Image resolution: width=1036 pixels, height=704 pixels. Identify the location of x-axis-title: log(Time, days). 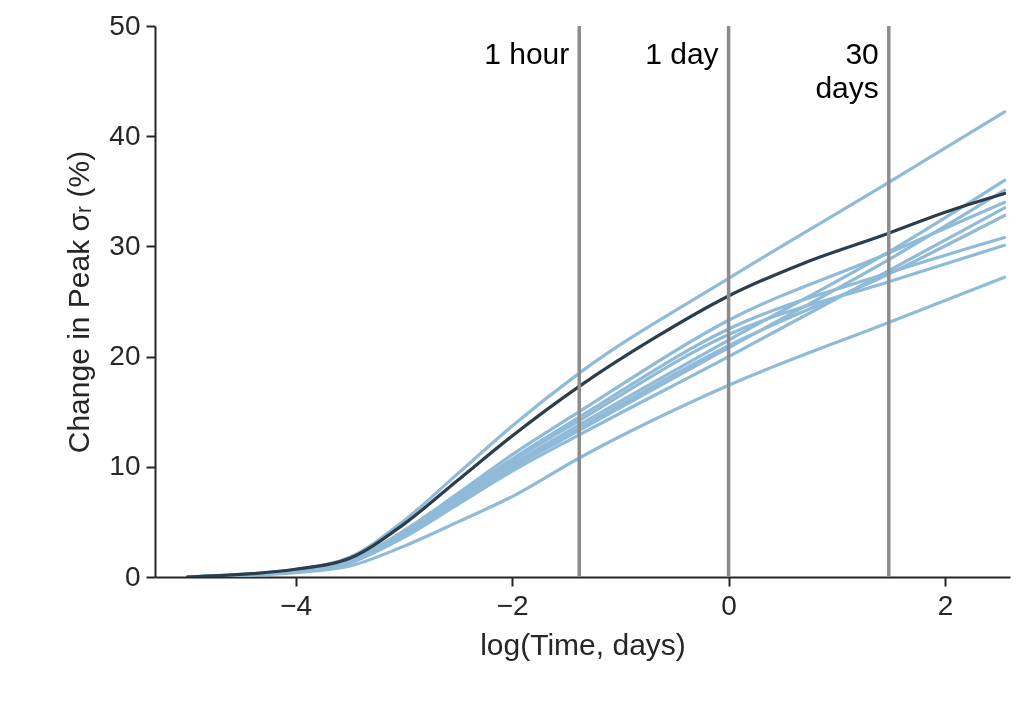
(583, 644).